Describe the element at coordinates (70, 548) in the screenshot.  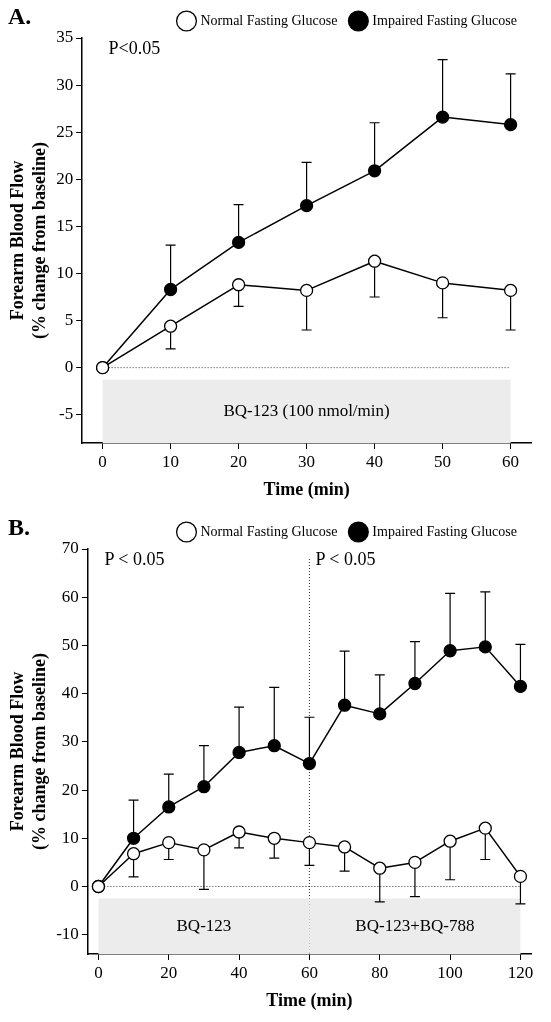
I see `y-tick-label: 70` at that location.